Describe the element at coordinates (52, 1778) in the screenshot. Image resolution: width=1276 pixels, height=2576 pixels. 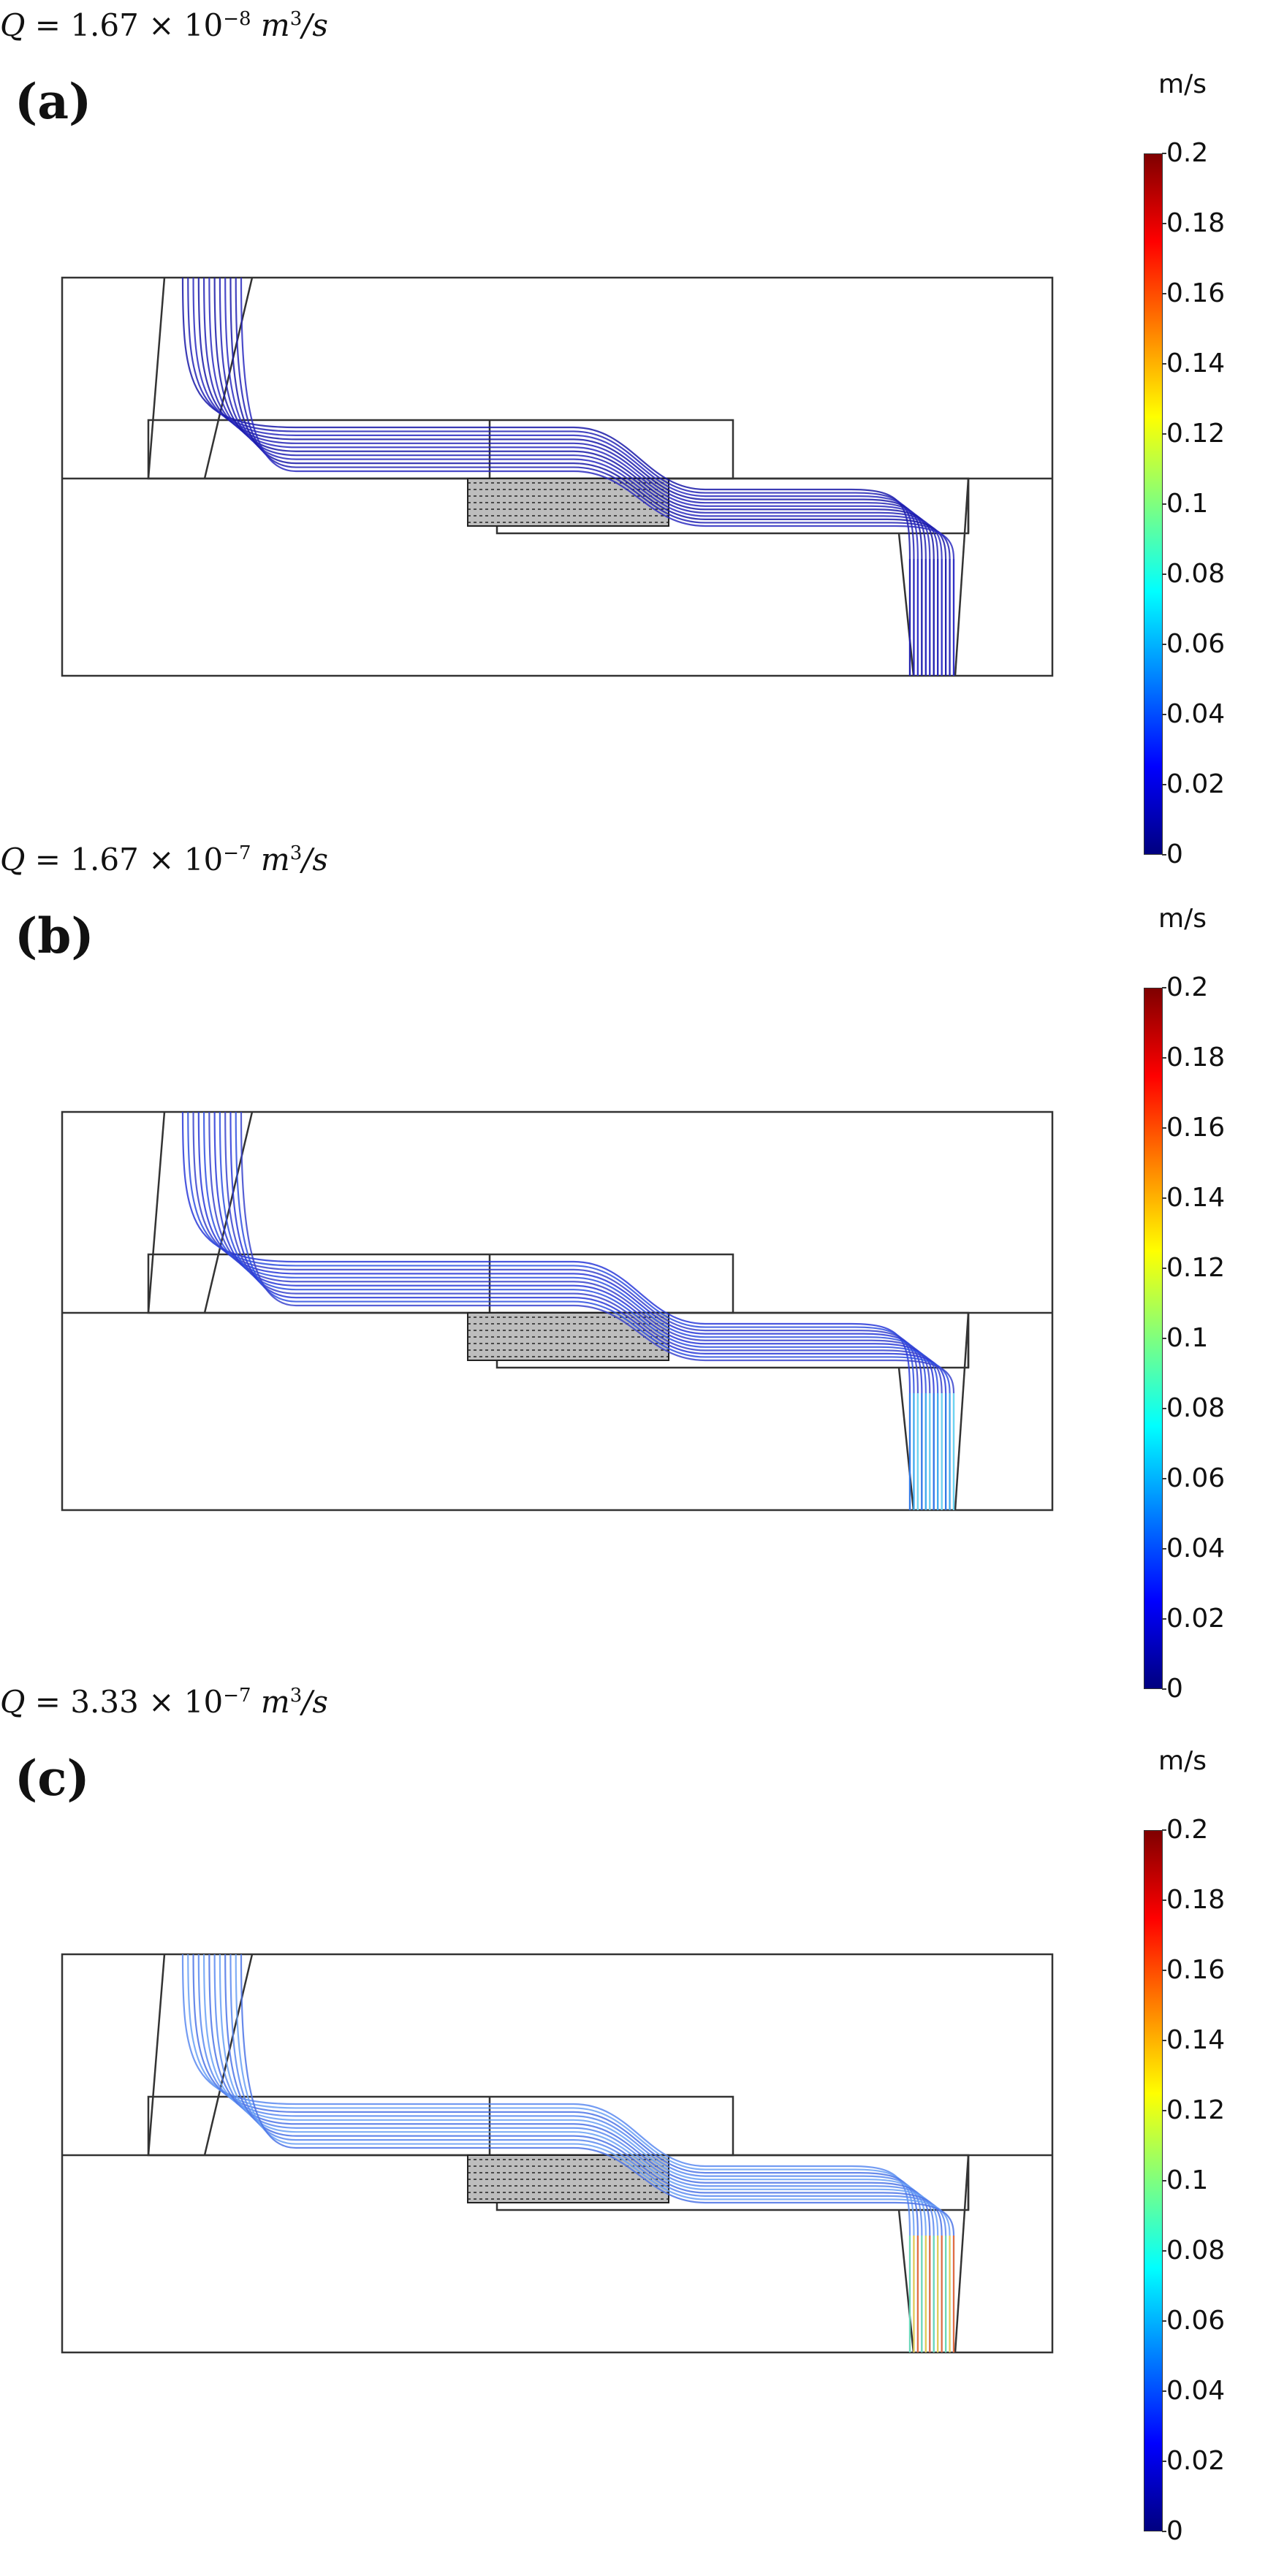
I see `panel-letter-c: (c)` at that location.